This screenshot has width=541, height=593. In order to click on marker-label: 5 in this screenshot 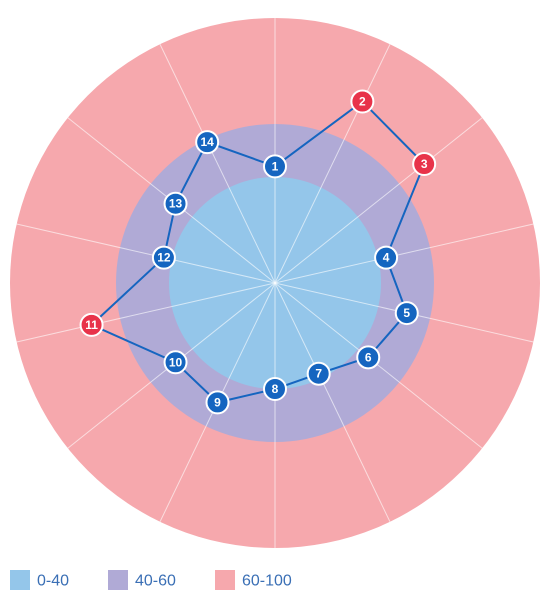, I will do `click(406, 313)`.